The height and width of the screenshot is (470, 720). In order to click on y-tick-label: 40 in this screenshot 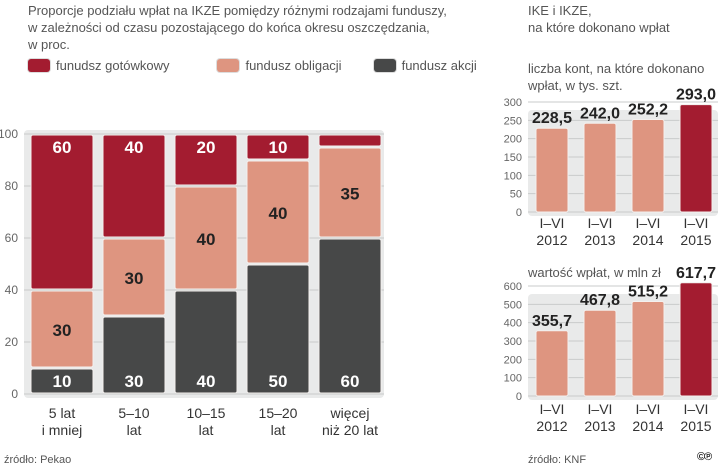, I will do `click(12, 290)`.